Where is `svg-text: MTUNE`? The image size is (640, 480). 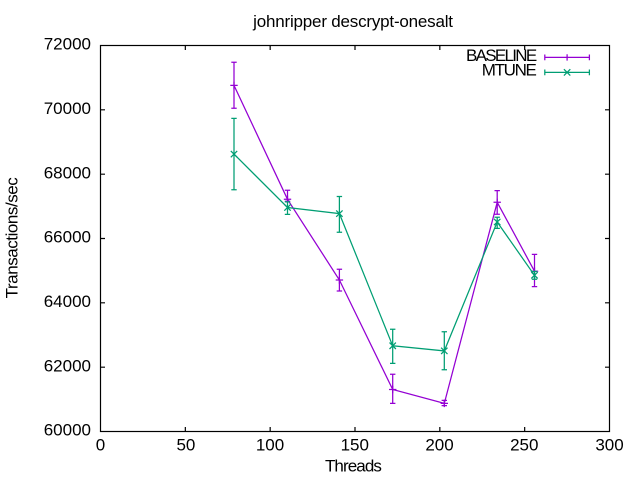 svg-text: MTUNE is located at coordinates (509, 70).